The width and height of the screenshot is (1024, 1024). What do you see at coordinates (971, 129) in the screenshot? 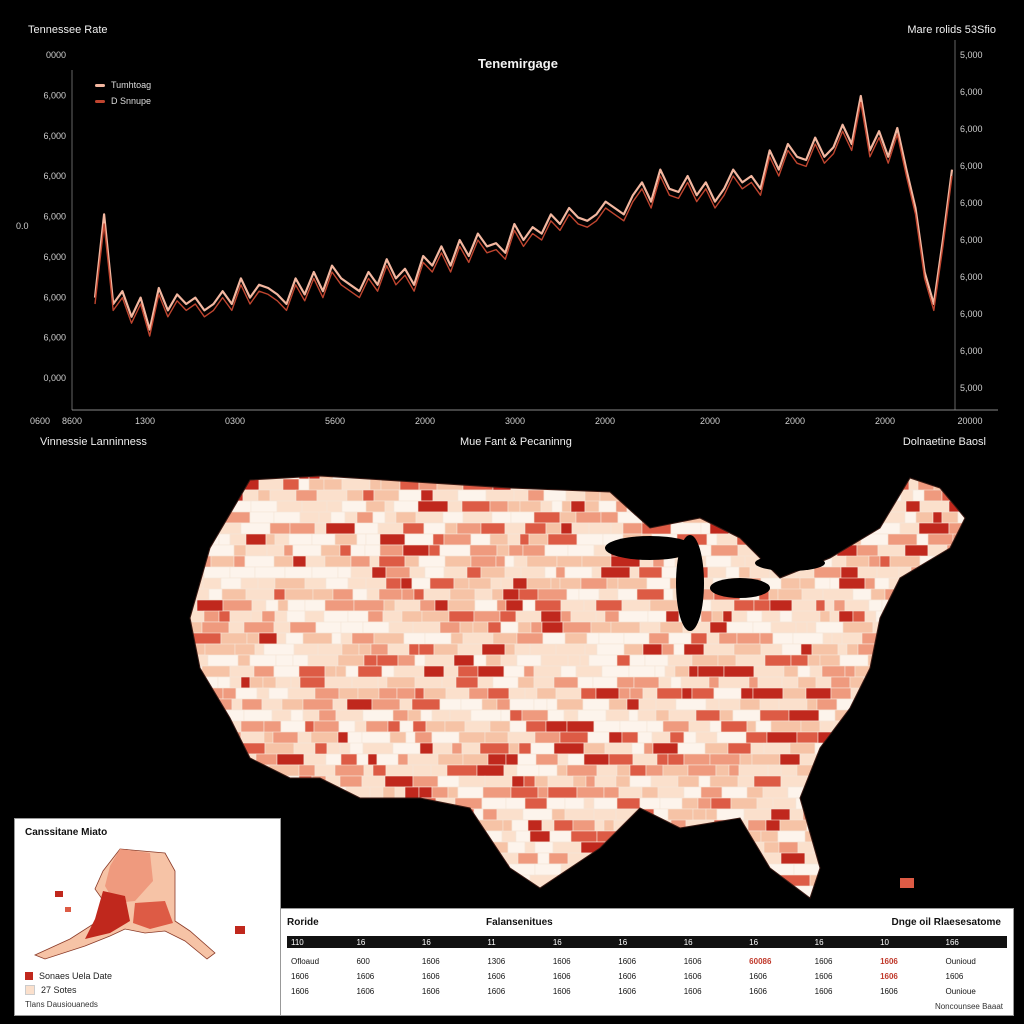
I see `y-right-tick-label: 6,000` at bounding box center [971, 129].